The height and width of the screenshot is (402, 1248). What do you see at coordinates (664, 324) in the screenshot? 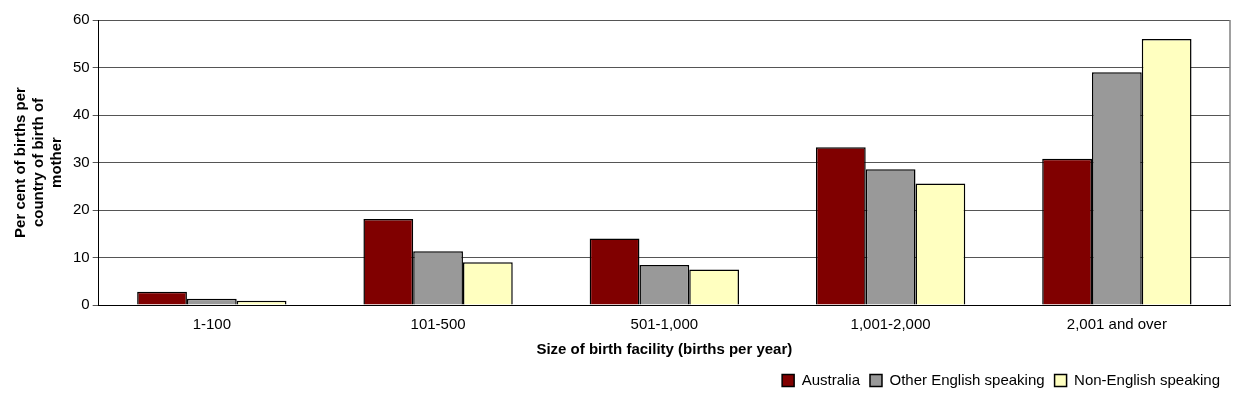
I see `x-tick-label: 501-1,000` at bounding box center [664, 324].